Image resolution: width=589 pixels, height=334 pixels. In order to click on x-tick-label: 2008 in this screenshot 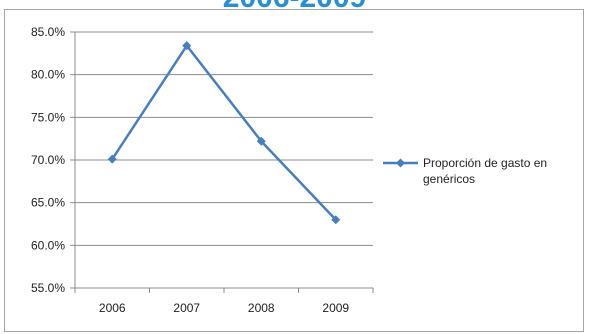, I will do `click(261, 308)`.